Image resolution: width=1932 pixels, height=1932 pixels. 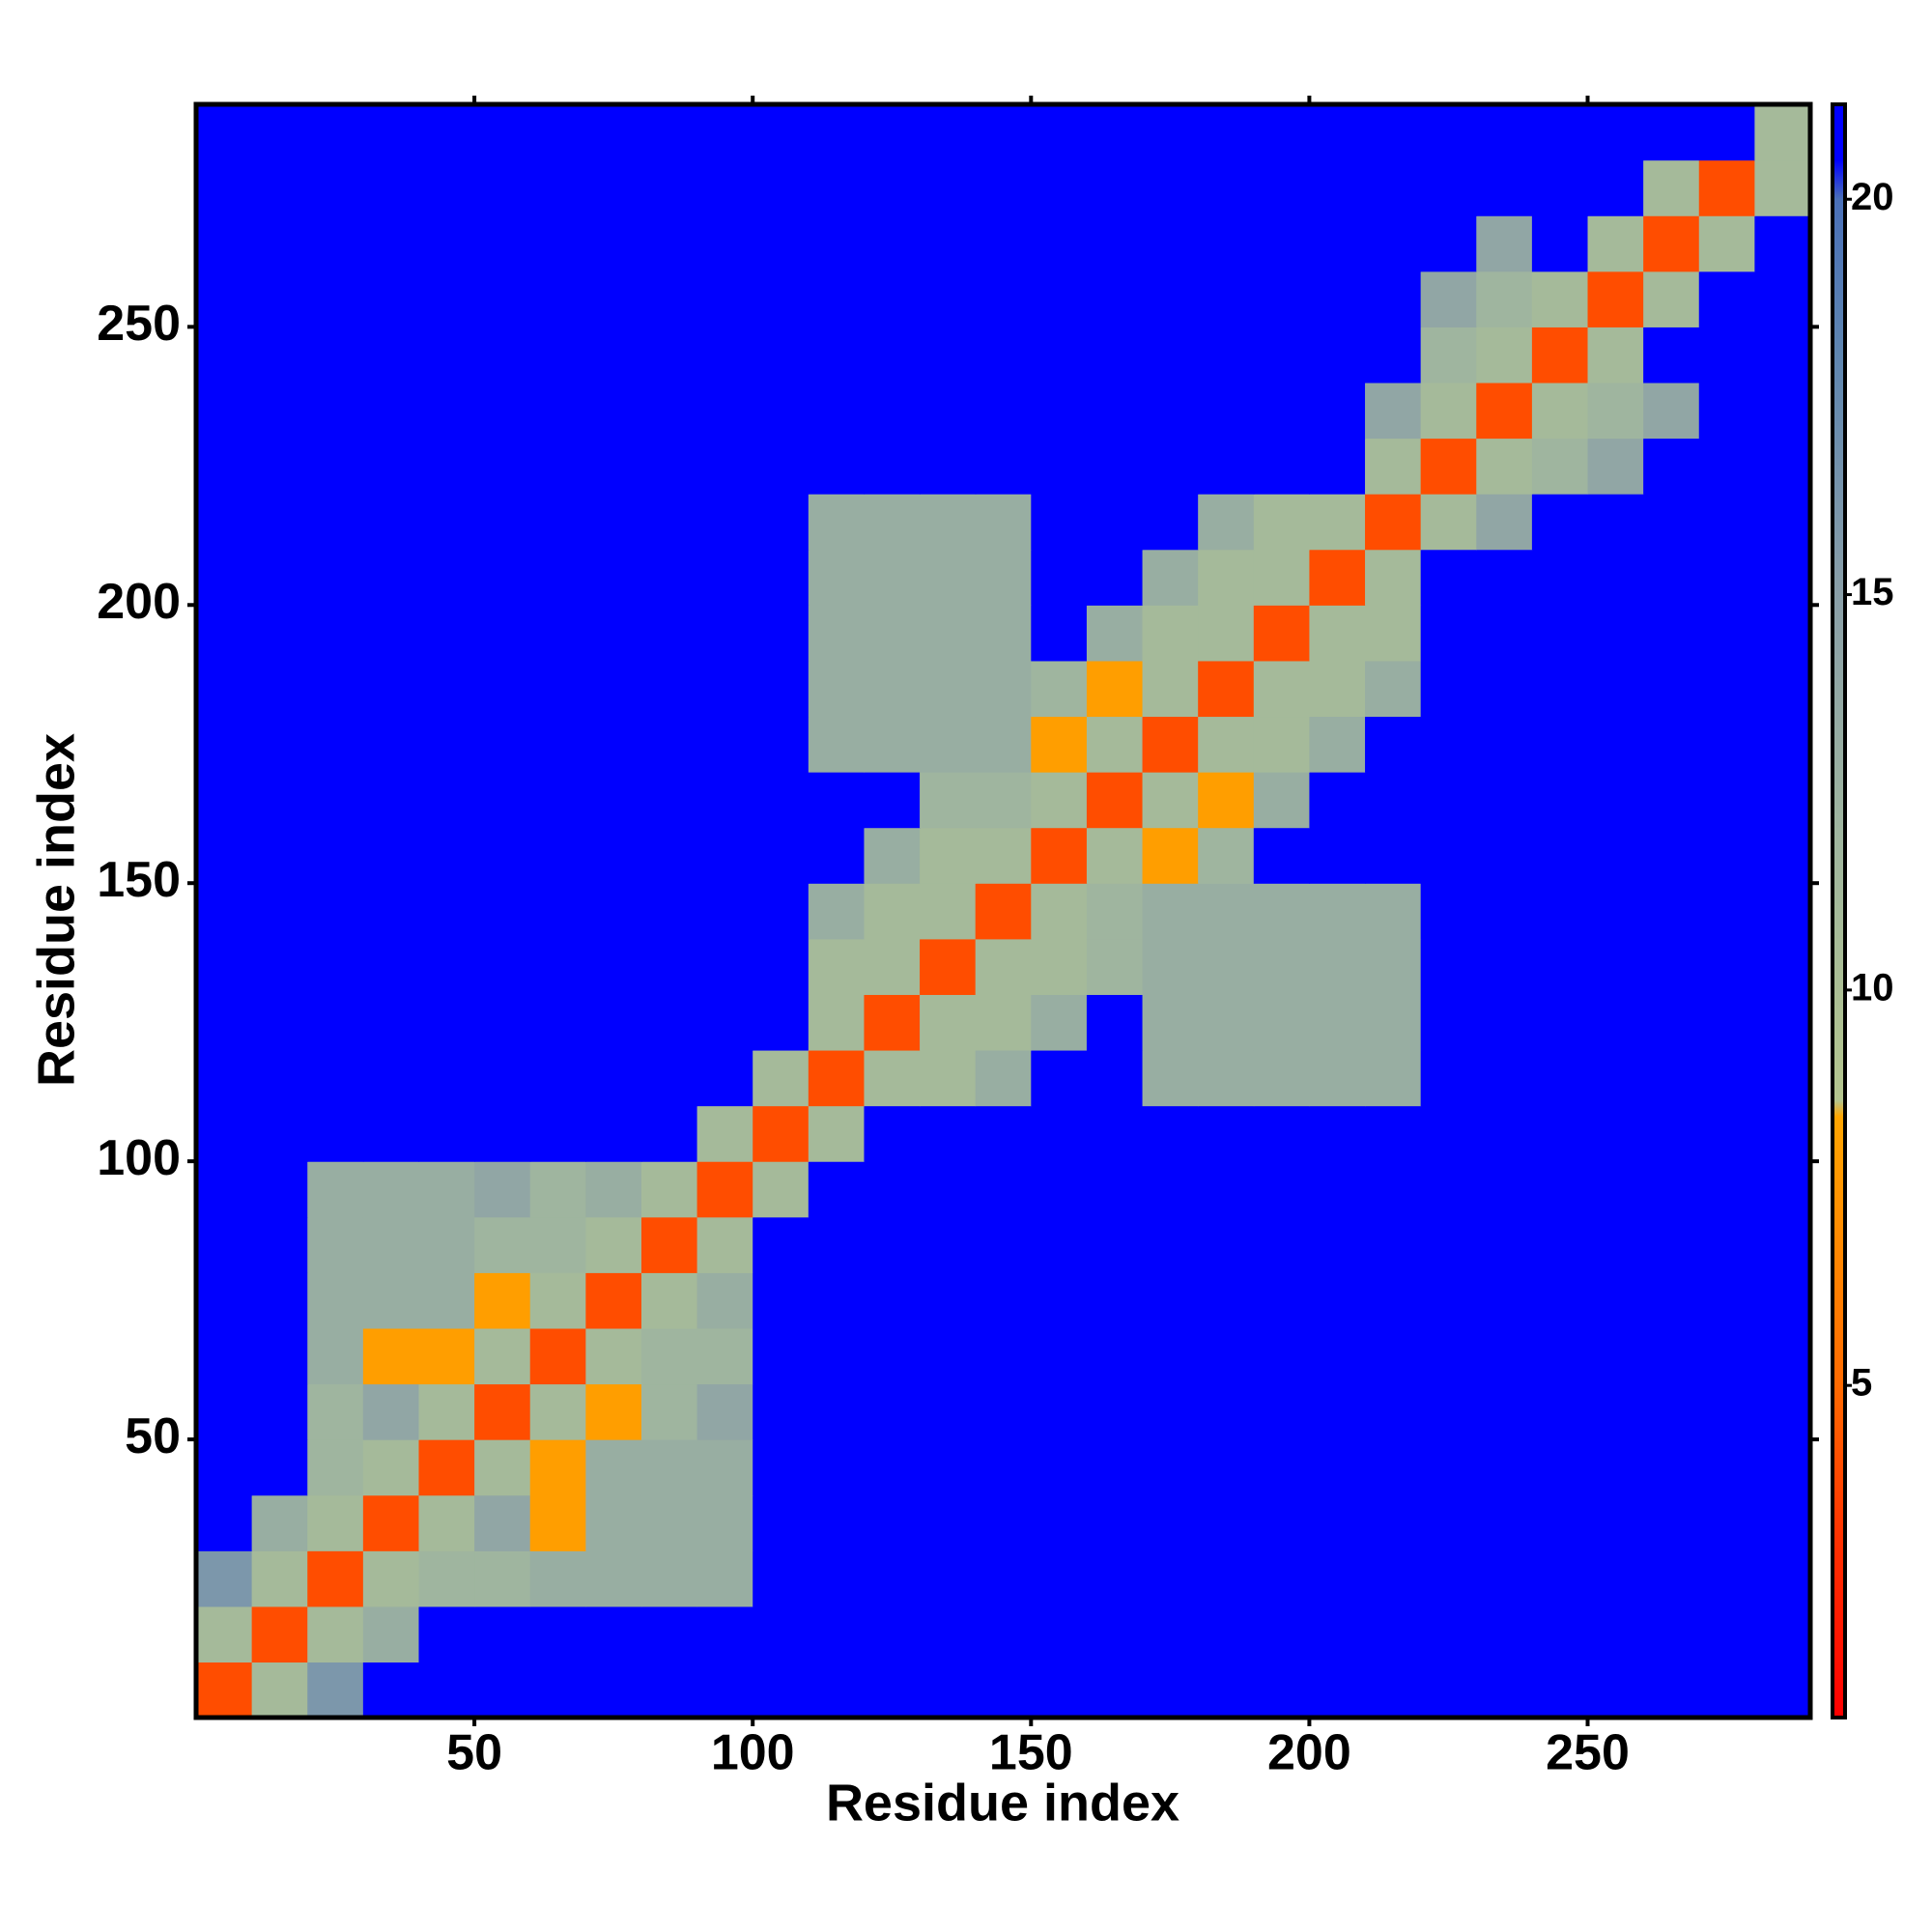 I want to click on colorbar-tick-label: 10, so click(x=1872, y=987).